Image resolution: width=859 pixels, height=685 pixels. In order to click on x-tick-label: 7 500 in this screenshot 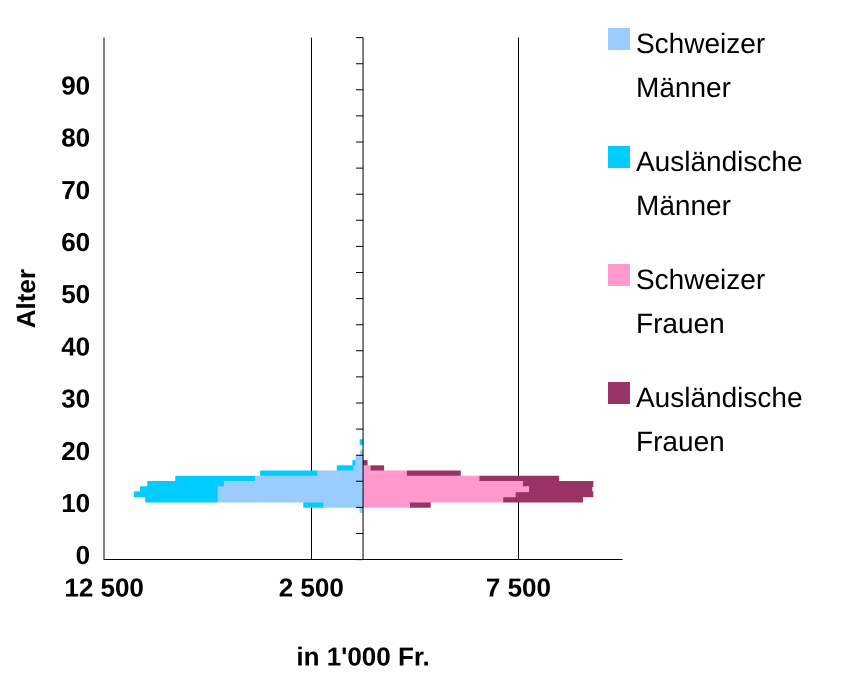, I will do `click(518, 587)`.